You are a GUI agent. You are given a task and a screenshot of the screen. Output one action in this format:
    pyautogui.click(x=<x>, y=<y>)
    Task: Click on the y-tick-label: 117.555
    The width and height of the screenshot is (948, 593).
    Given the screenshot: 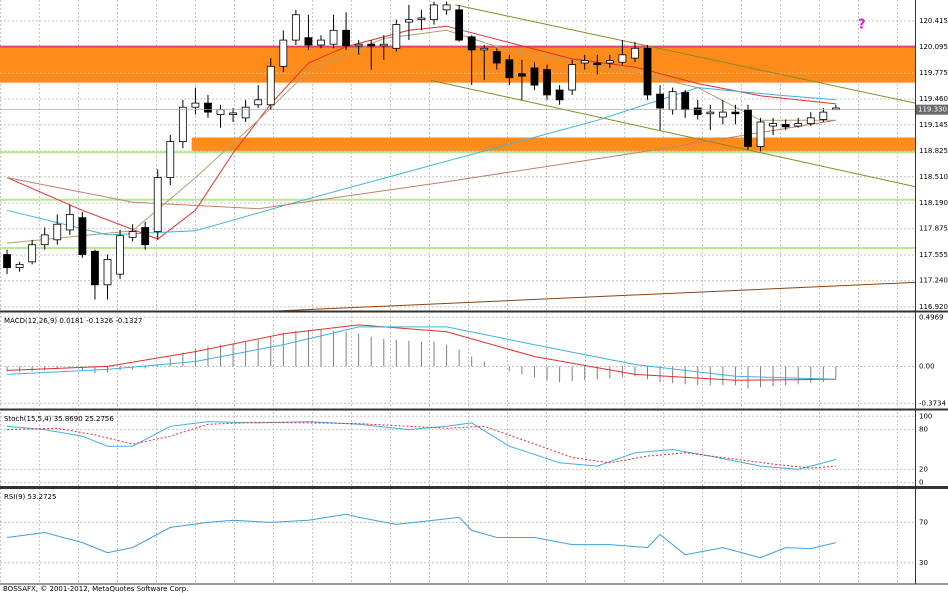 What is the action you would take?
    pyautogui.click(x=933, y=255)
    